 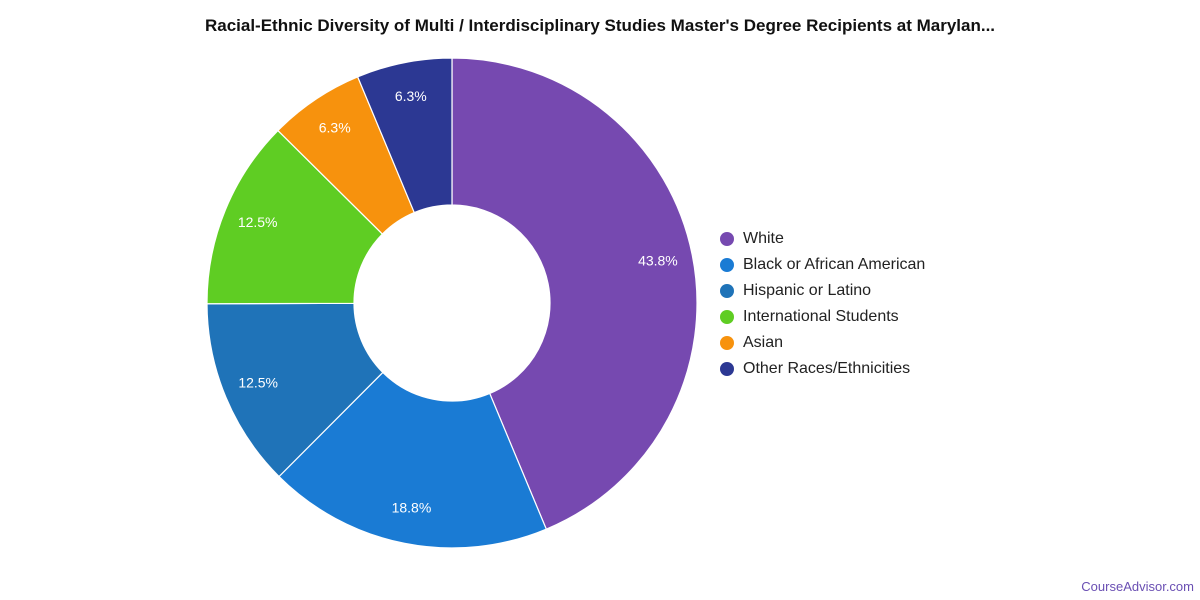 What do you see at coordinates (404, 135) in the screenshot?
I see `slice-other-races-ethnicities` at bounding box center [404, 135].